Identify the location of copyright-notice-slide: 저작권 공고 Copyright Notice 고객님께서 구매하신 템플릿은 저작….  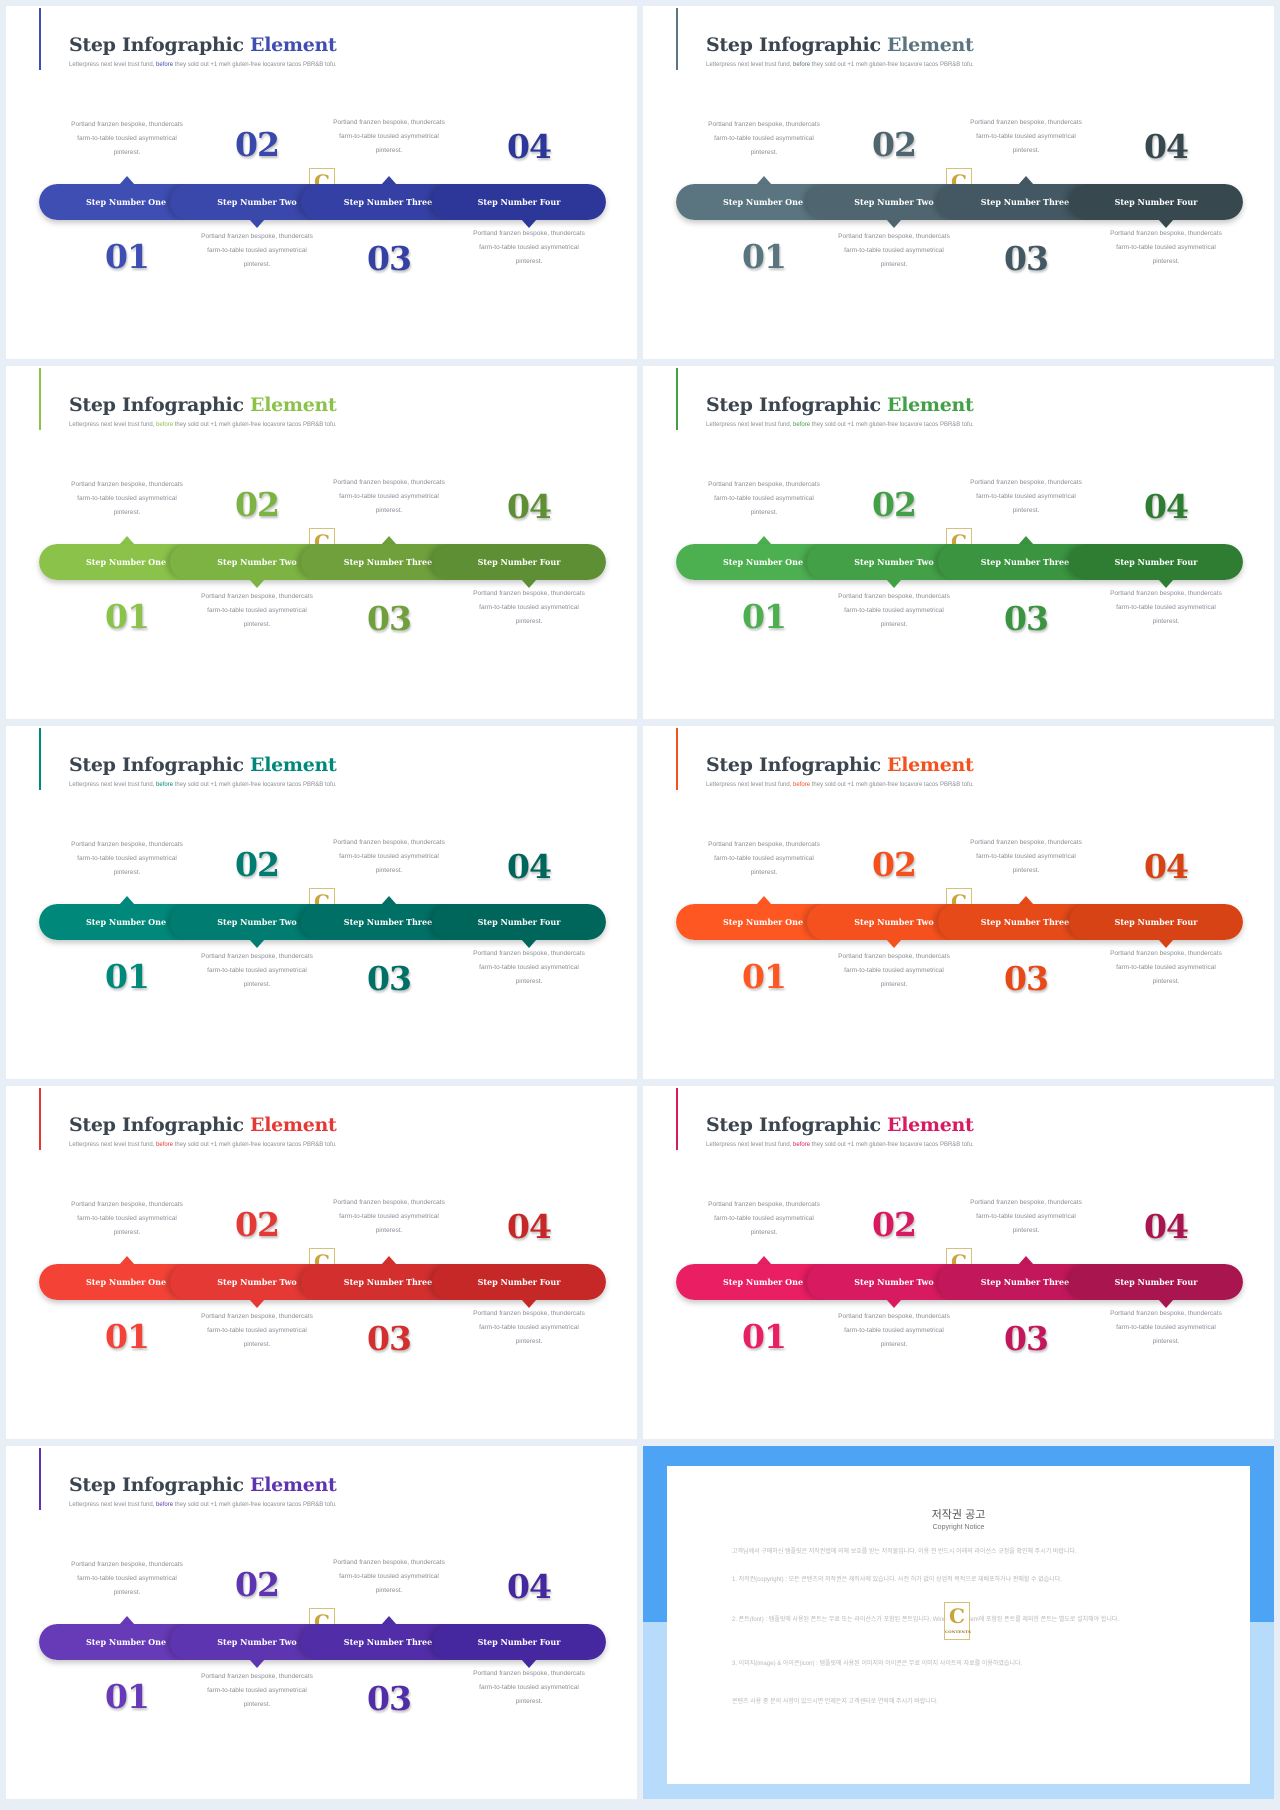
(958, 1622).